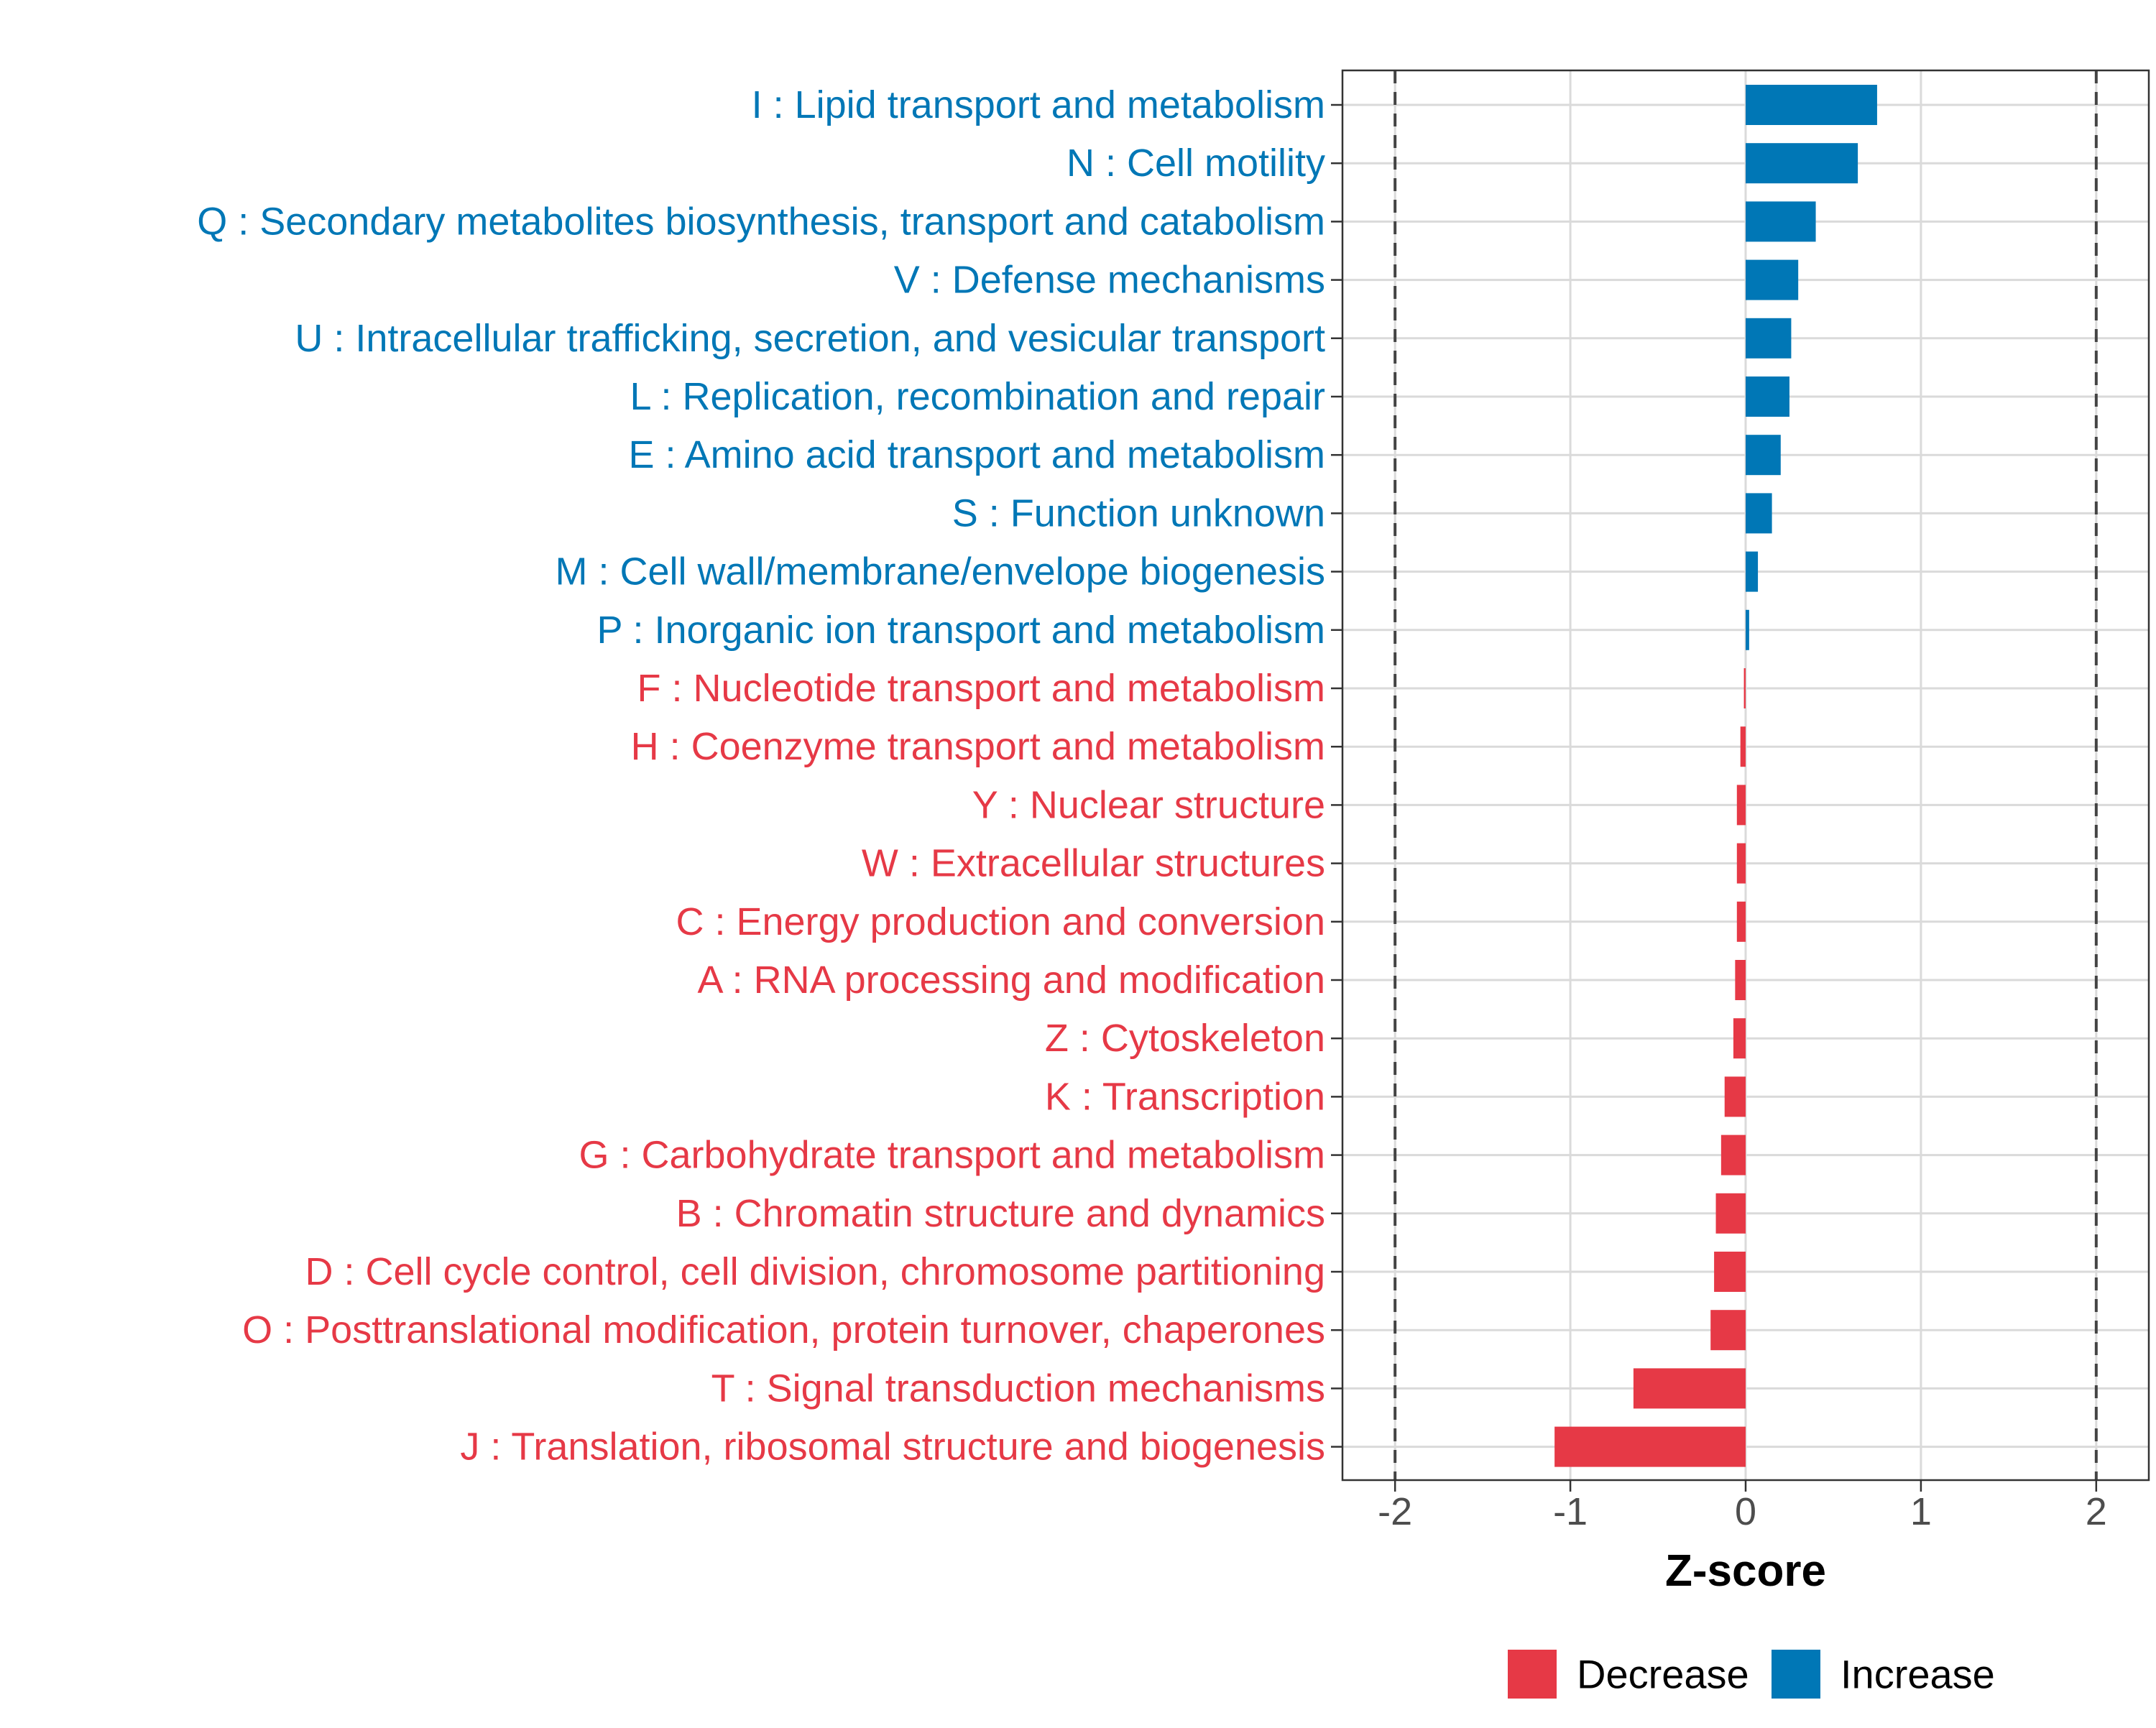 Image resolution: width=2156 pixels, height=1728 pixels. What do you see at coordinates (1745, 1512) in the screenshot?
I see `x-tick-label: 0` at bounding box center [1745, 1512].